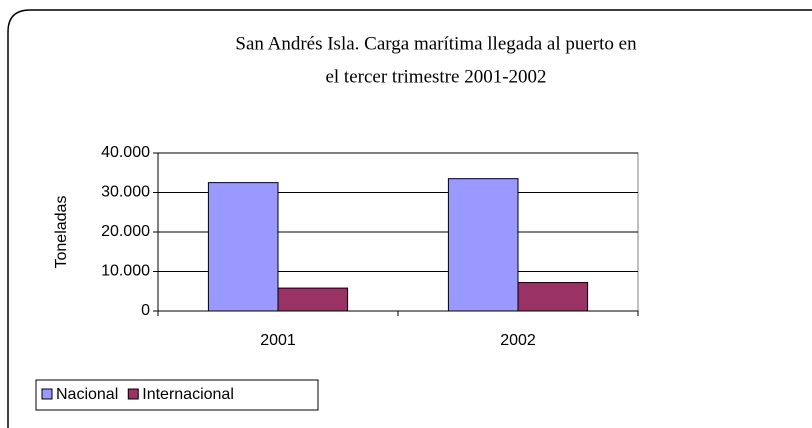 The image size is (812, 428). Describe the element at coordinates (188, 394) in the screenshot. I see `legend-label: Internacional` at that location.